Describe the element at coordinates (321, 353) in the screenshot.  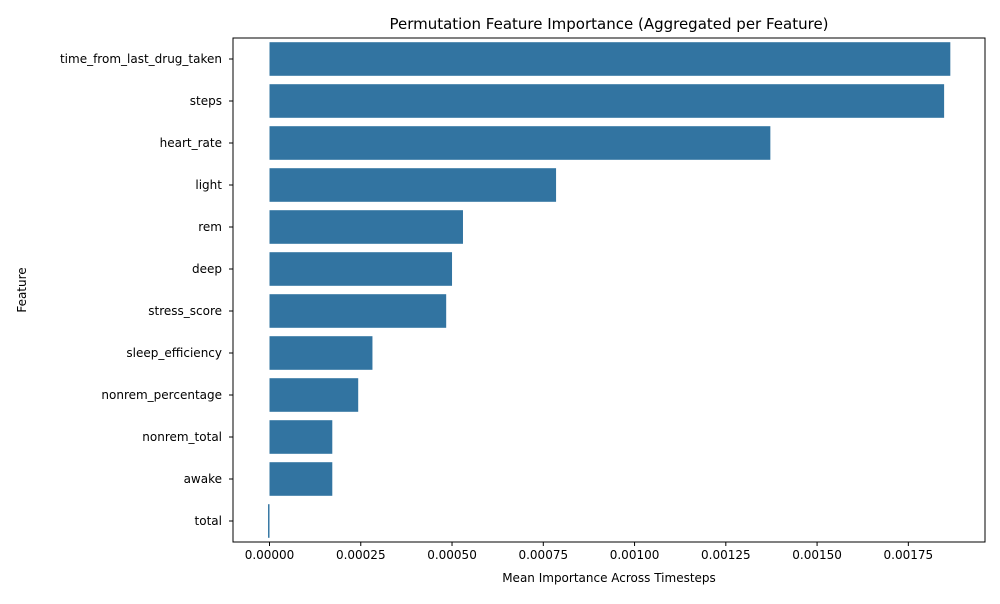
I see `bar-sleep-efficiency` at that location.